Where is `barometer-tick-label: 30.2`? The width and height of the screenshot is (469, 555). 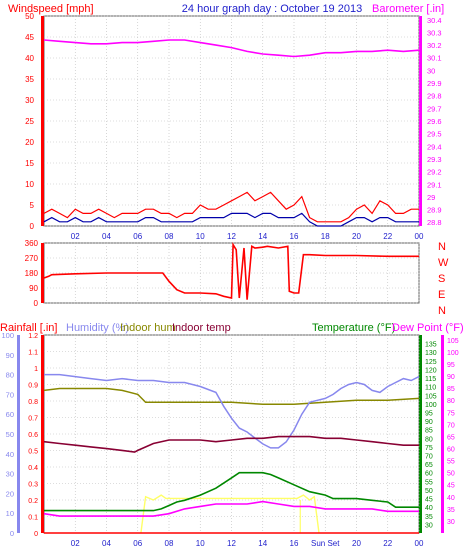 barometer-tick-label: 30.2 is located at coordinates (434, 45).